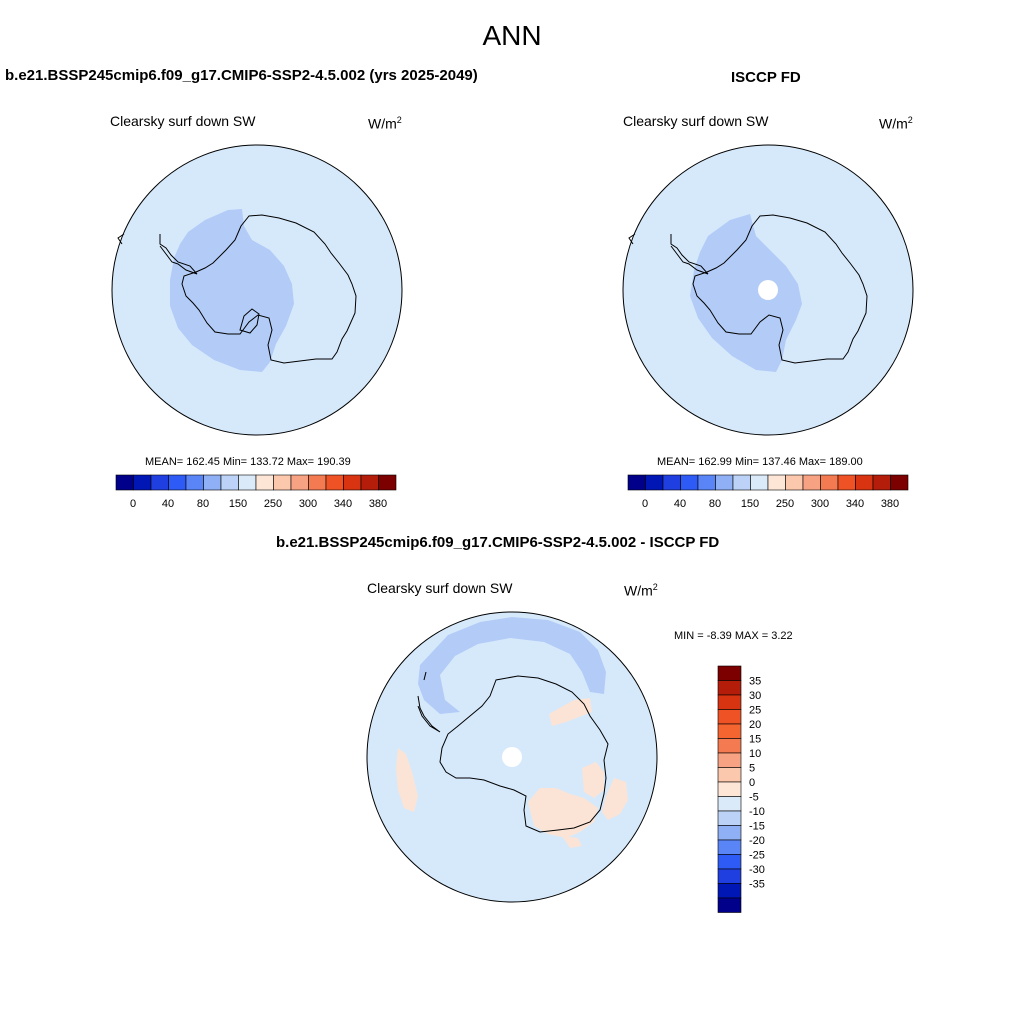 The height and width of the screenshot is (1024, 1024). What do you see at coordinates (378, 504) in the screenshot?
I see `colorbar-panel1-tick-label: 380` at bounding box center [378, 504].